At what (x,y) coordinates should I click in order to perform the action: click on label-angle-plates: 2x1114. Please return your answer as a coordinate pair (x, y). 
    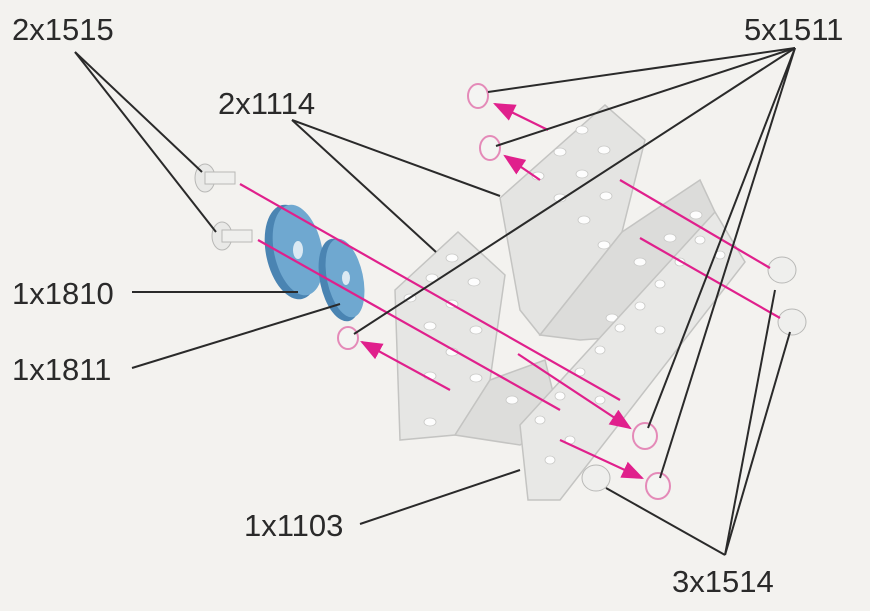
    Looking at the image, I should click on (267, 103).